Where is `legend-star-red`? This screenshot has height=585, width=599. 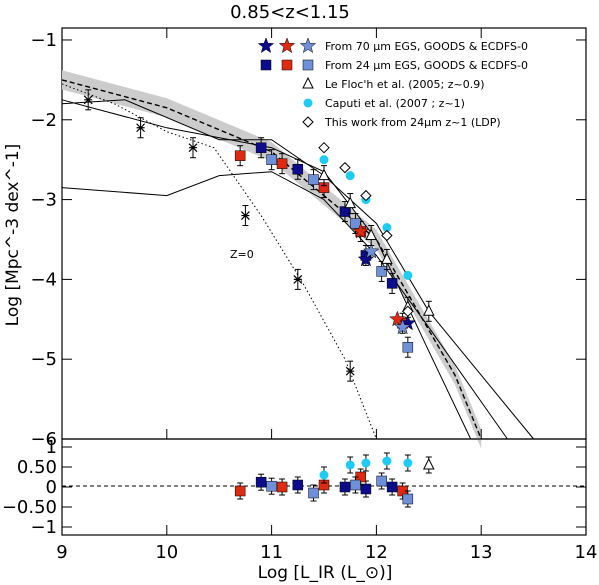
legend-star-red is located at coordinates (287, 45).